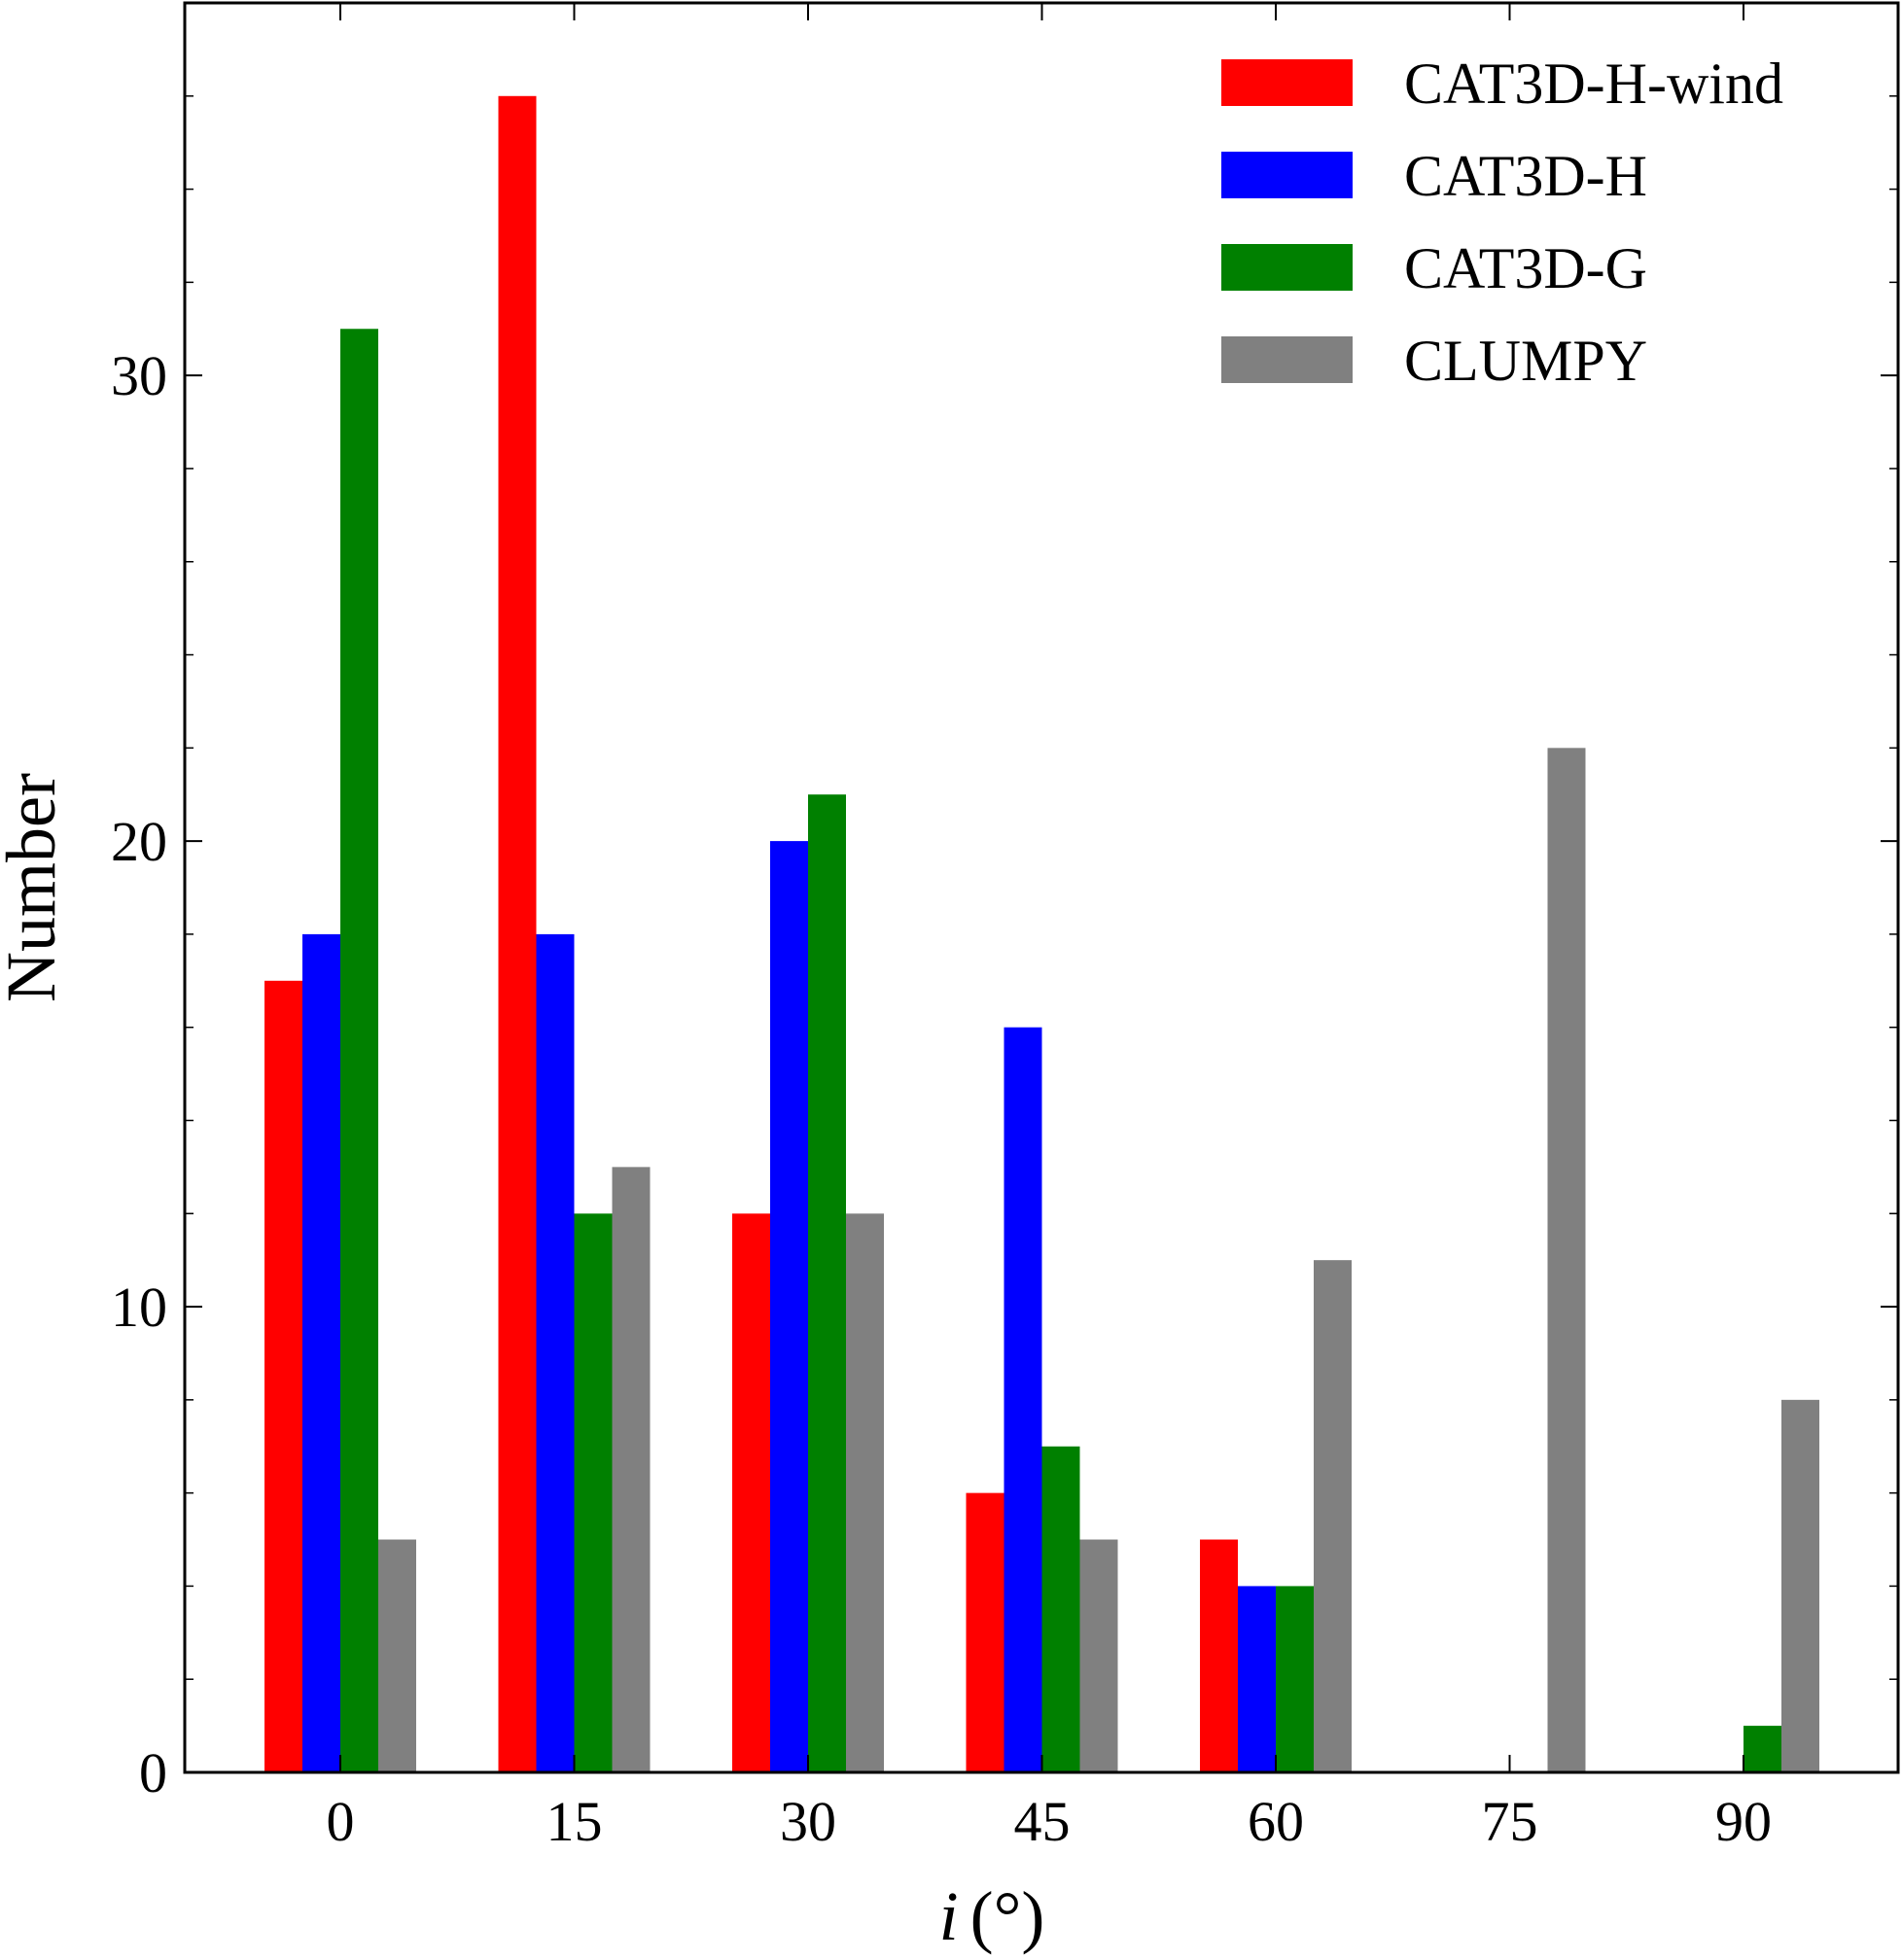 Image resolution: width=1902 pixels, height=1960 pixels. What do you see at coordinates (139, 1074) in the screenshot?
I see `y-tick-labels: 0 10 20 30` at bounding box center [139, 1074].